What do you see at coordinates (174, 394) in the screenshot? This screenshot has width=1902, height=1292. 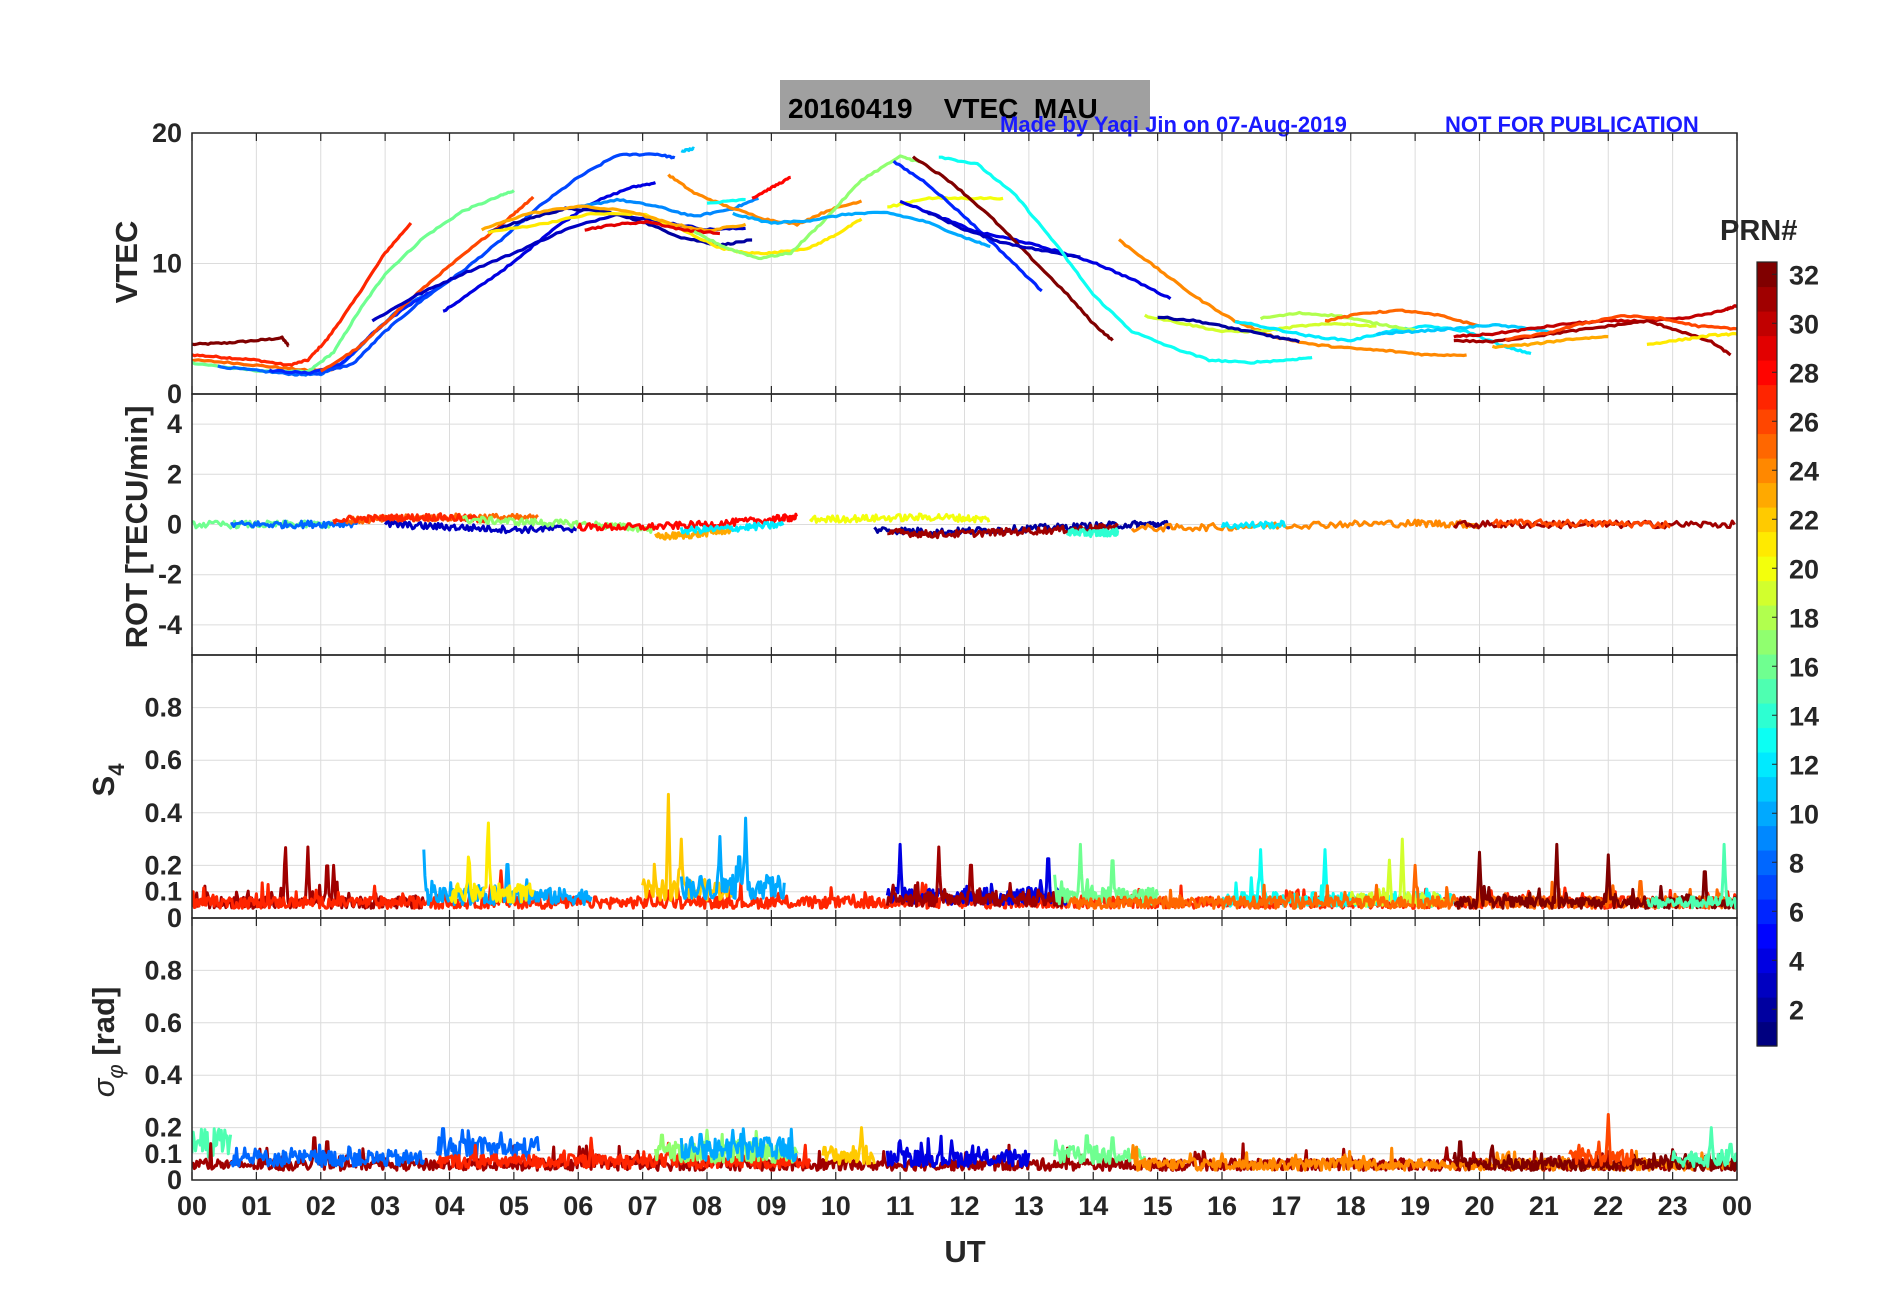 I see `vtec-y-tick-label: 0` at bounding box center [174, 394].